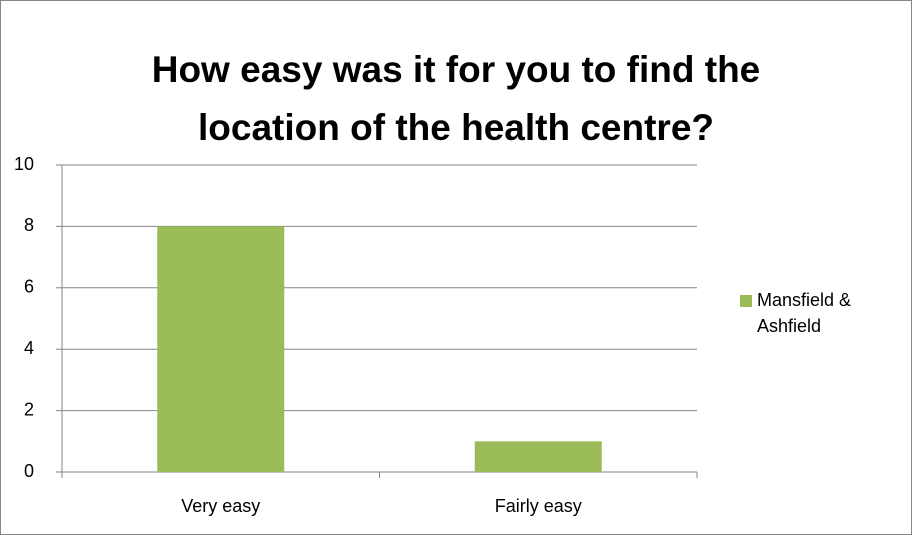 The image size is (912, 535). Describe the element at coordinates (456, 127) in the screenshot. I see `chart-title-line: location of the health centre?` at that location.